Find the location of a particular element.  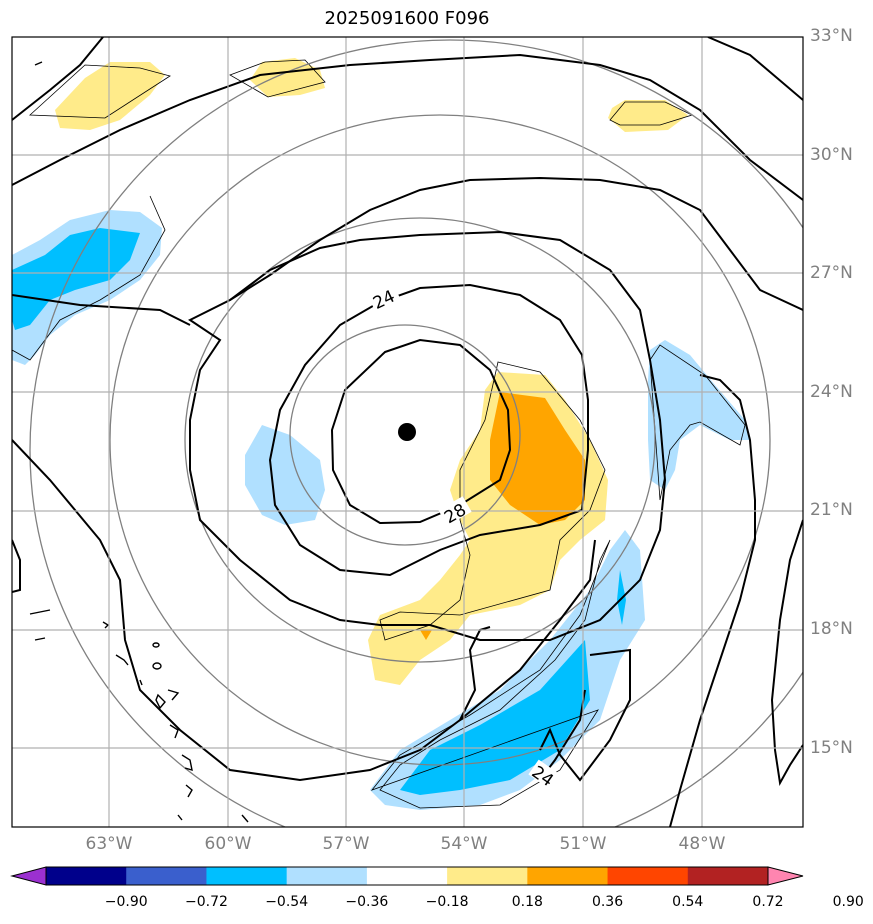

colorbar-tick-label: −0.36 is located at coordinates (367, 902).